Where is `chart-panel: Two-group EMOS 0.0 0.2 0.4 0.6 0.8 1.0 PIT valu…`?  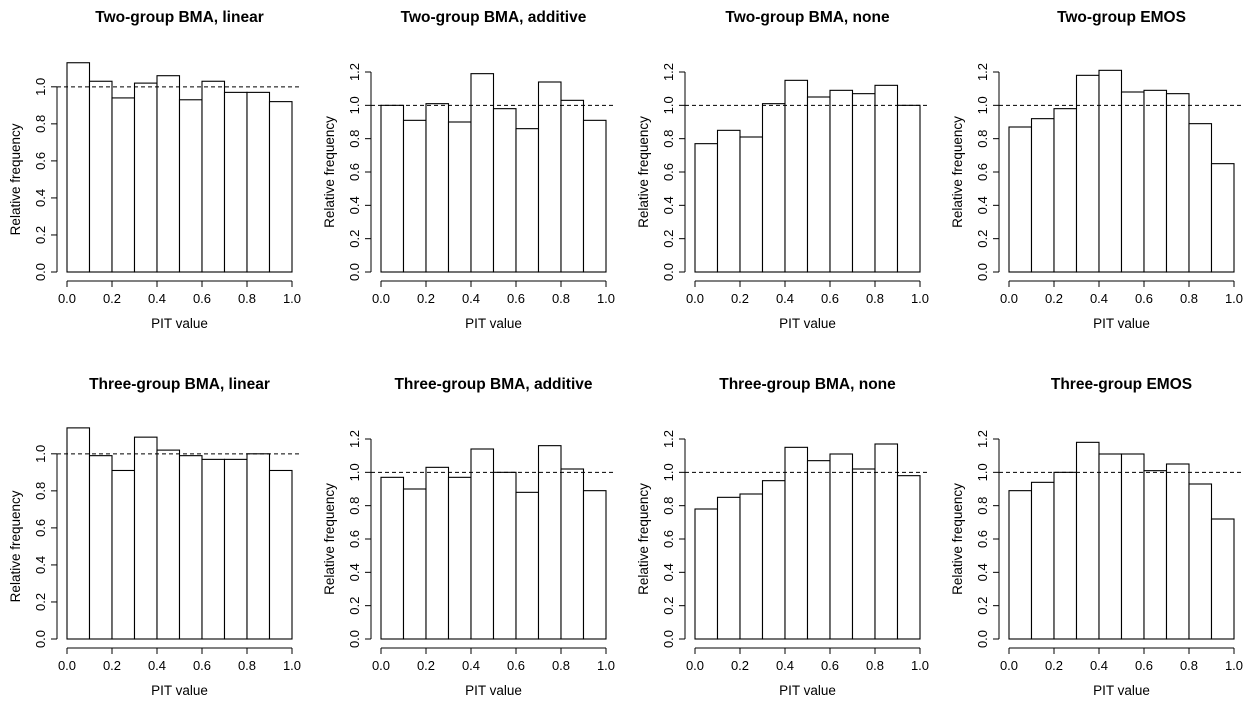
chart-panel: Two-group EMOS 0.0 0.2 0.4 0.6 0.8 1.0 PIT valu… is located at coordinates (1097, 170).